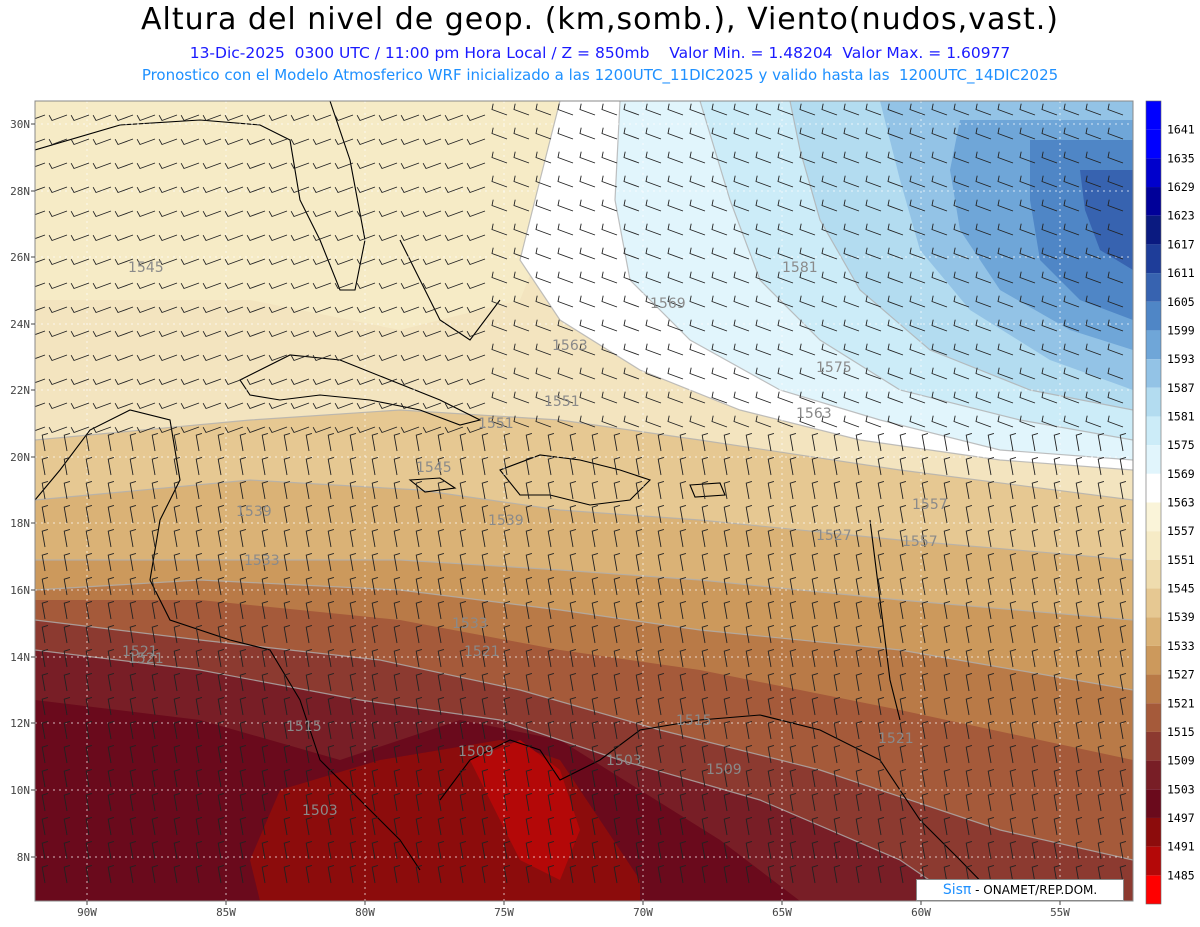 This screenshot has height=927, width=1200. What do you see at coordinates (834, 536) in the screenshot?
I see `contour-label: 1527` at bounding box center [834, 536].